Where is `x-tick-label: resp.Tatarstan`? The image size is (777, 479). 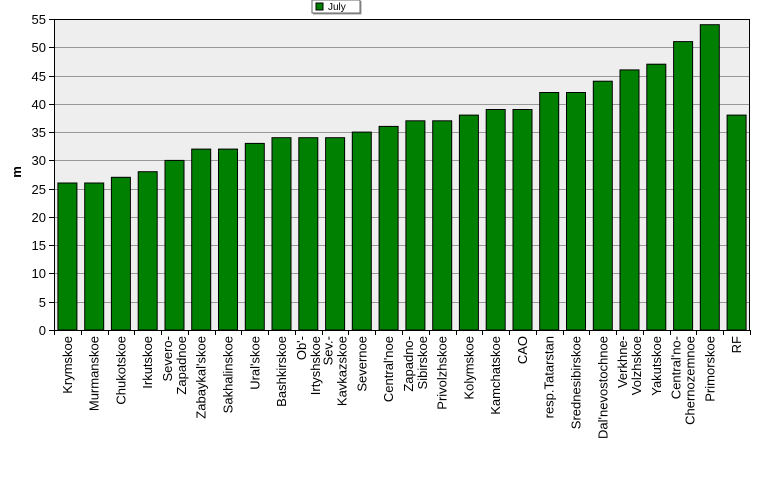
x-tick-label: resp.Tatarstan is located at coordinates (549, 377).